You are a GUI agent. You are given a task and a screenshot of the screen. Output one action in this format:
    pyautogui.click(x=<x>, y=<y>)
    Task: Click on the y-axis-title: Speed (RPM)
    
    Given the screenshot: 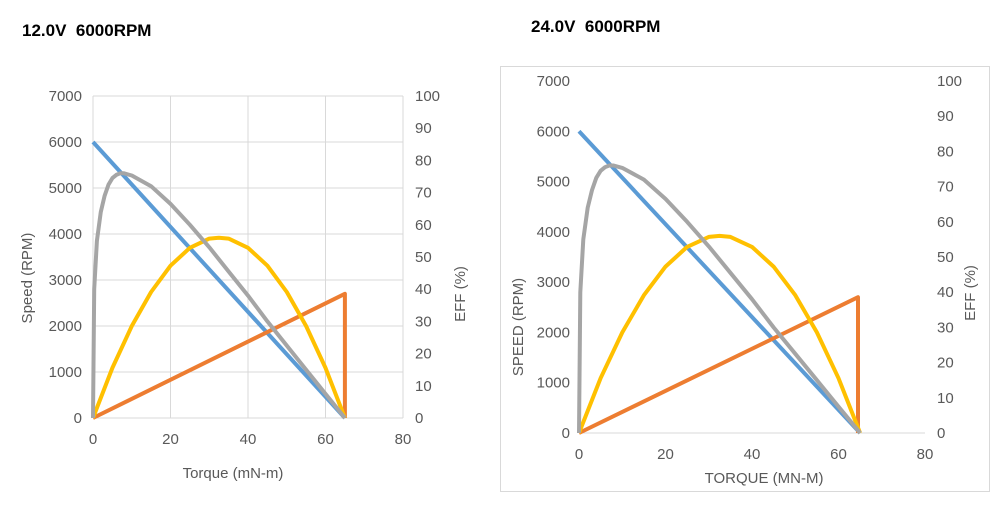 What is the action you would take?
    pyautogui.click(x=27, y=278)
    